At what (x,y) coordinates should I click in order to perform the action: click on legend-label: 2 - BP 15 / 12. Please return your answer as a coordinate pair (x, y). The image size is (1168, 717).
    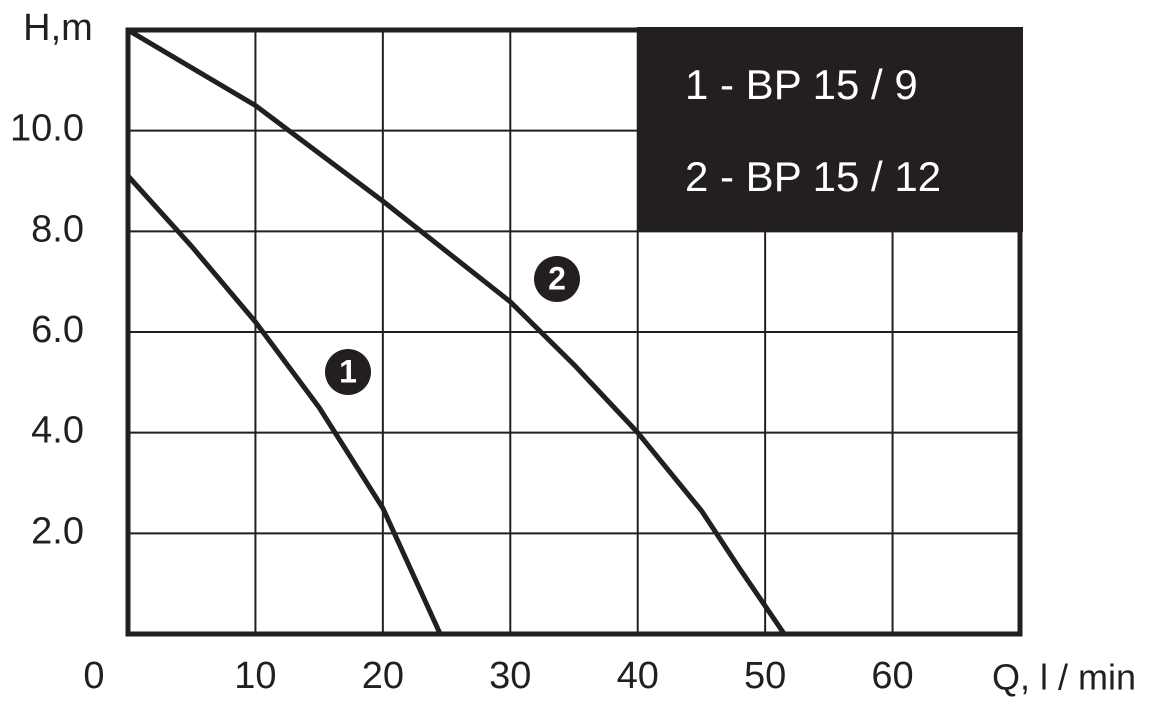
    Looking at the image, I should click on (813, 176).